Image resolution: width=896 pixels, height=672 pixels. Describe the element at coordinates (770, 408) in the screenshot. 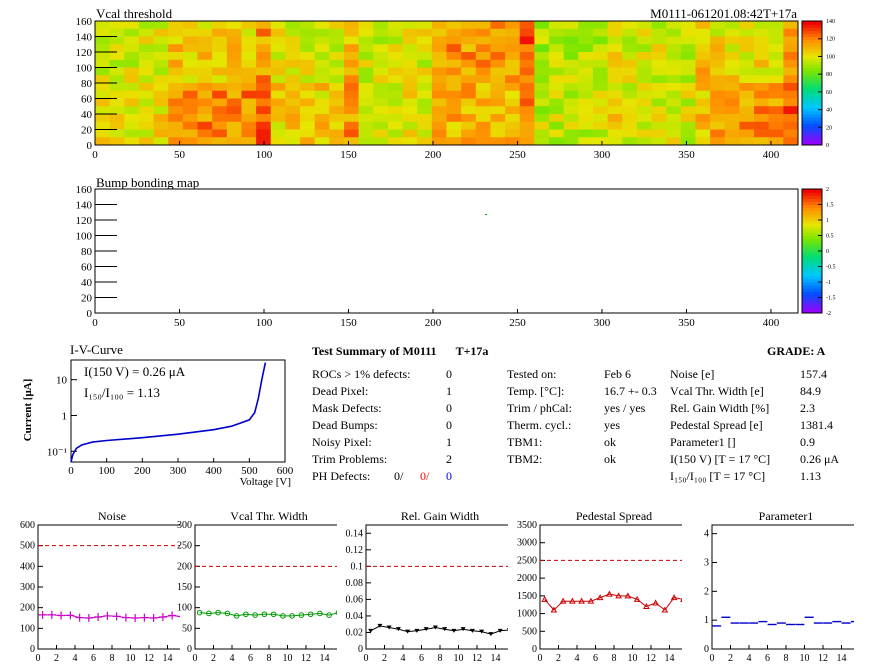

I see `summary-row: Rel. Gain Width [%] 2.3` at that location.